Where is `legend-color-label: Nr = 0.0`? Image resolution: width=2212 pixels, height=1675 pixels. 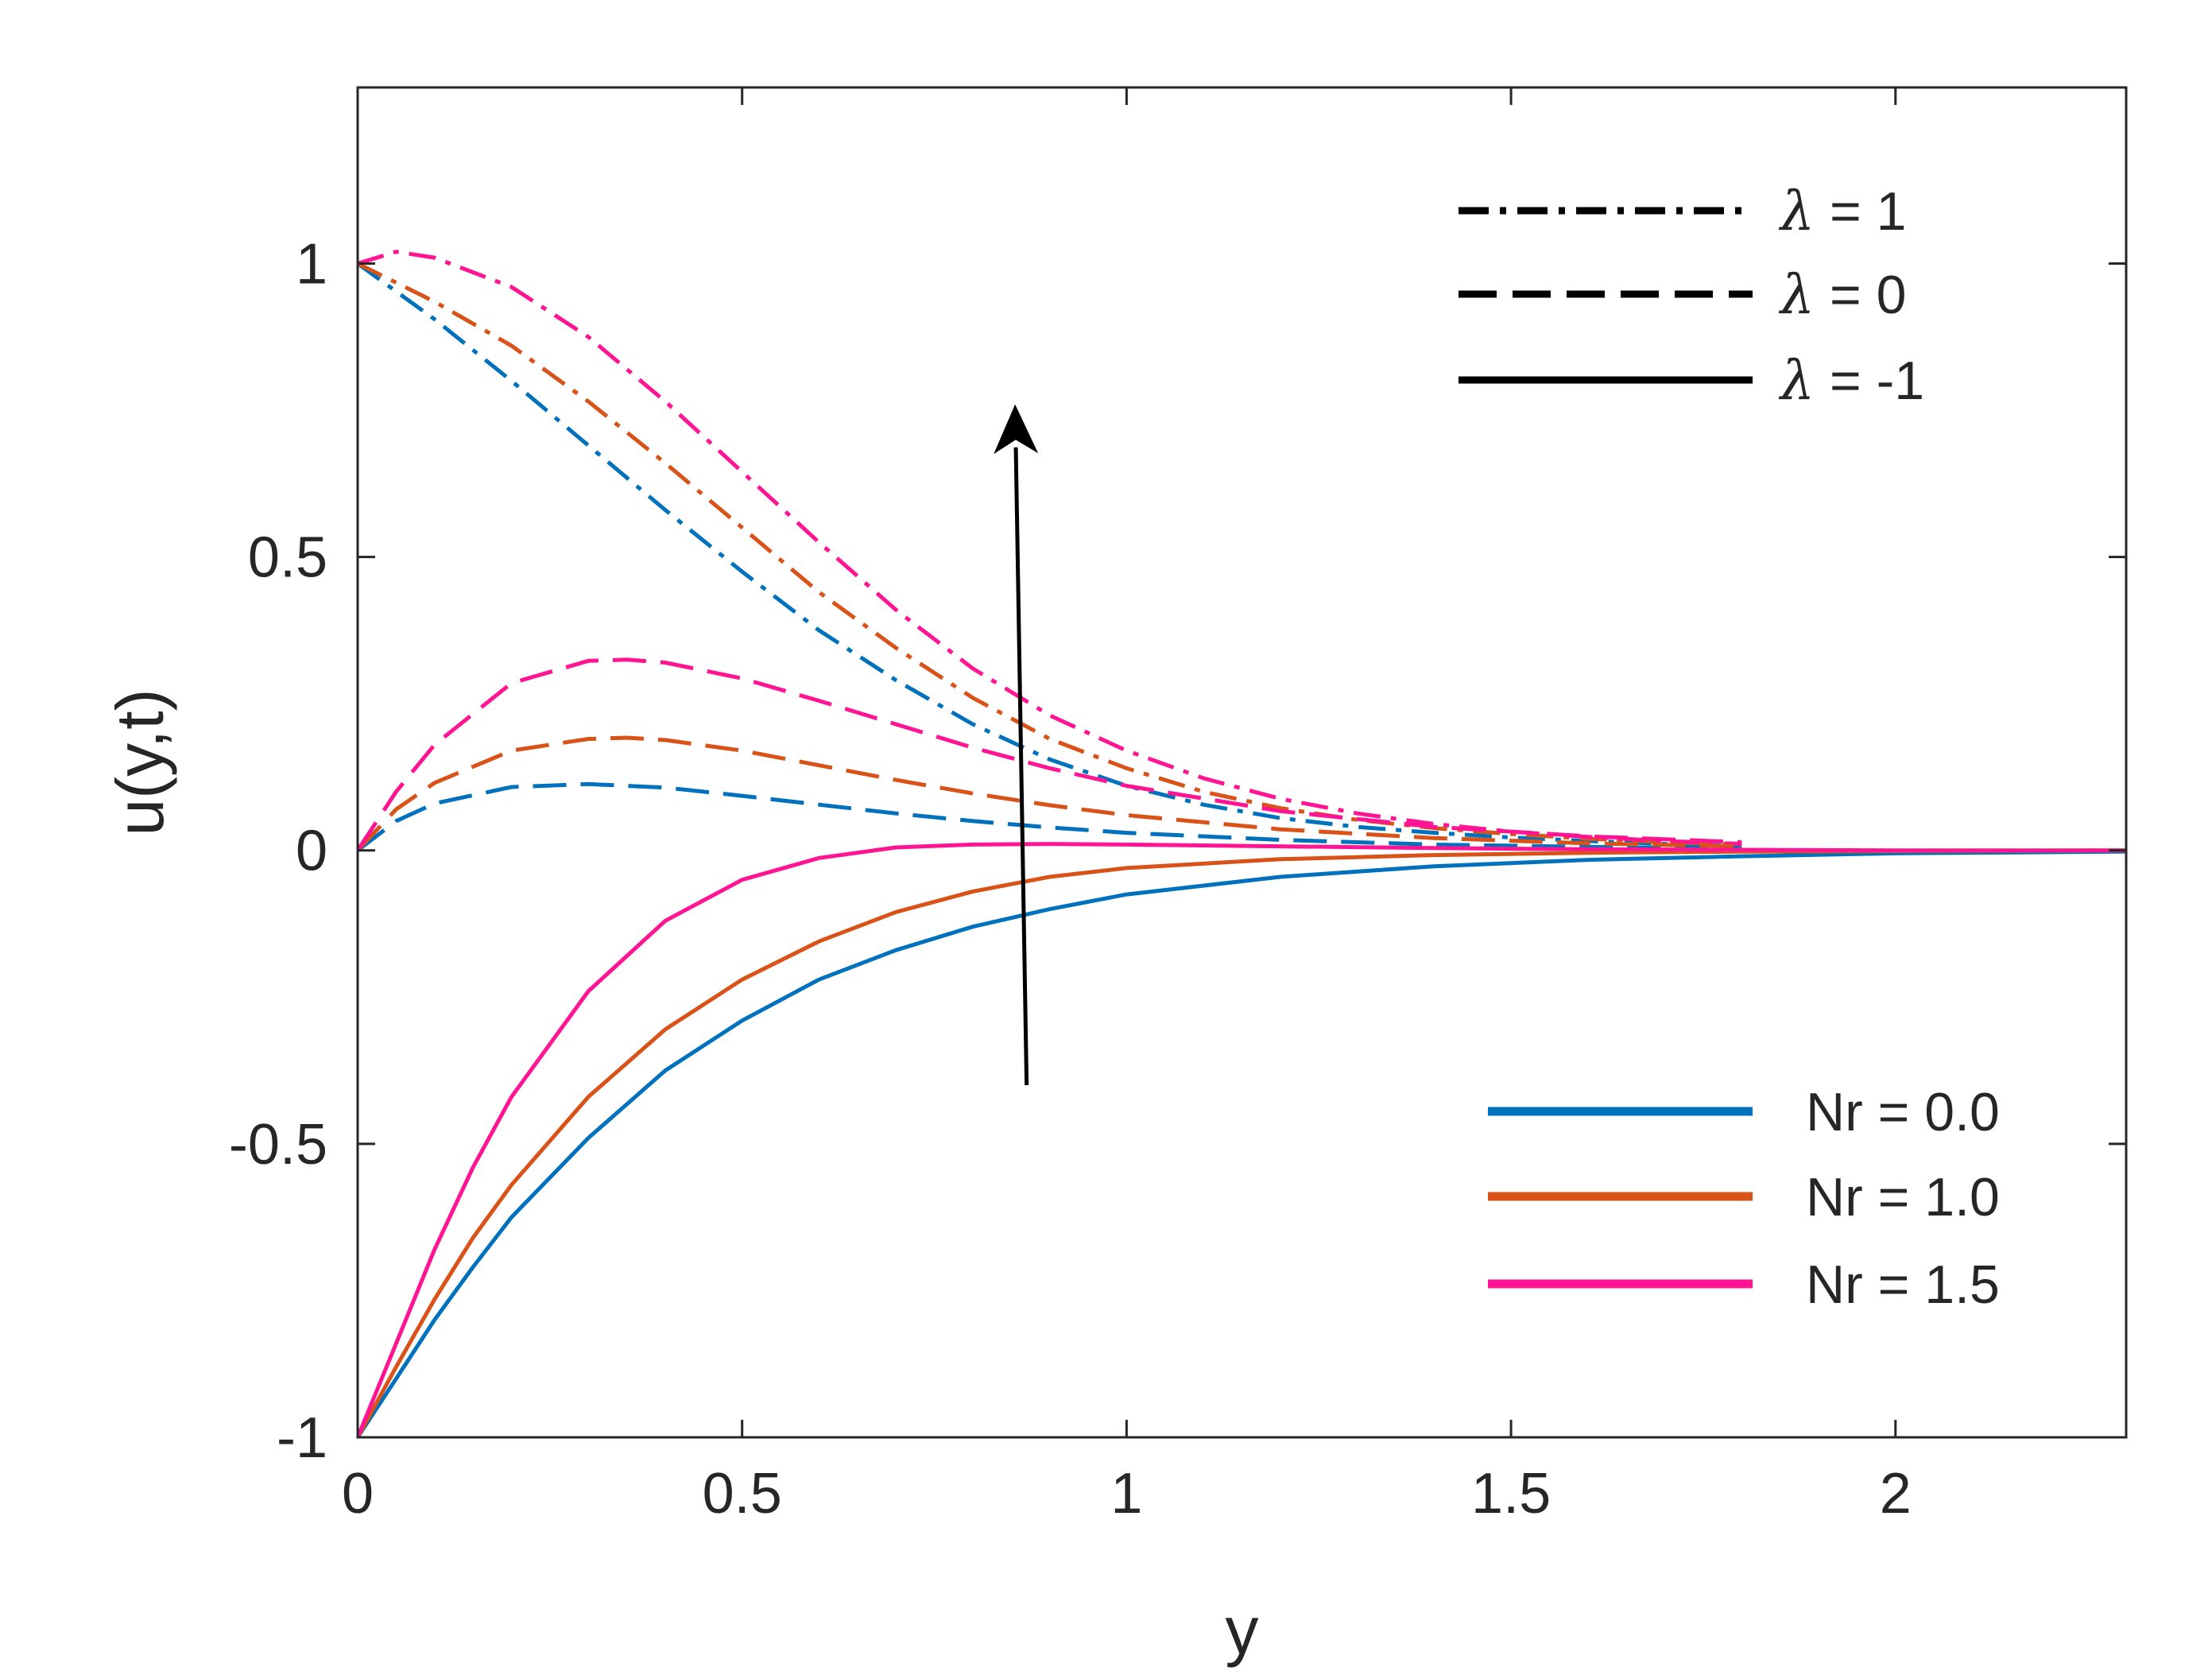 legend-color-label: Nr = 0.0 is located at coordinates (1903, 1112).